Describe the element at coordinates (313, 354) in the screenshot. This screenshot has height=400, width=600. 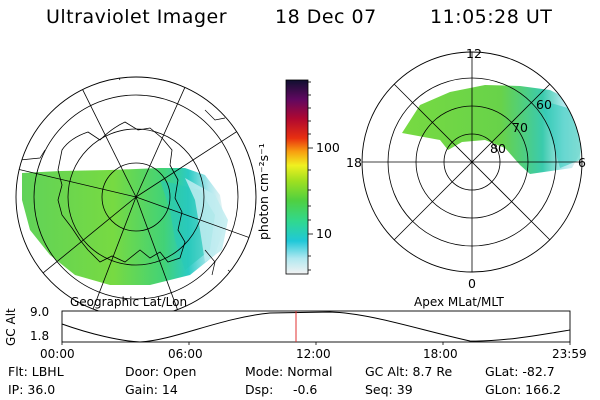
I see `timeline-xtick-1200: 12:00` at that location.